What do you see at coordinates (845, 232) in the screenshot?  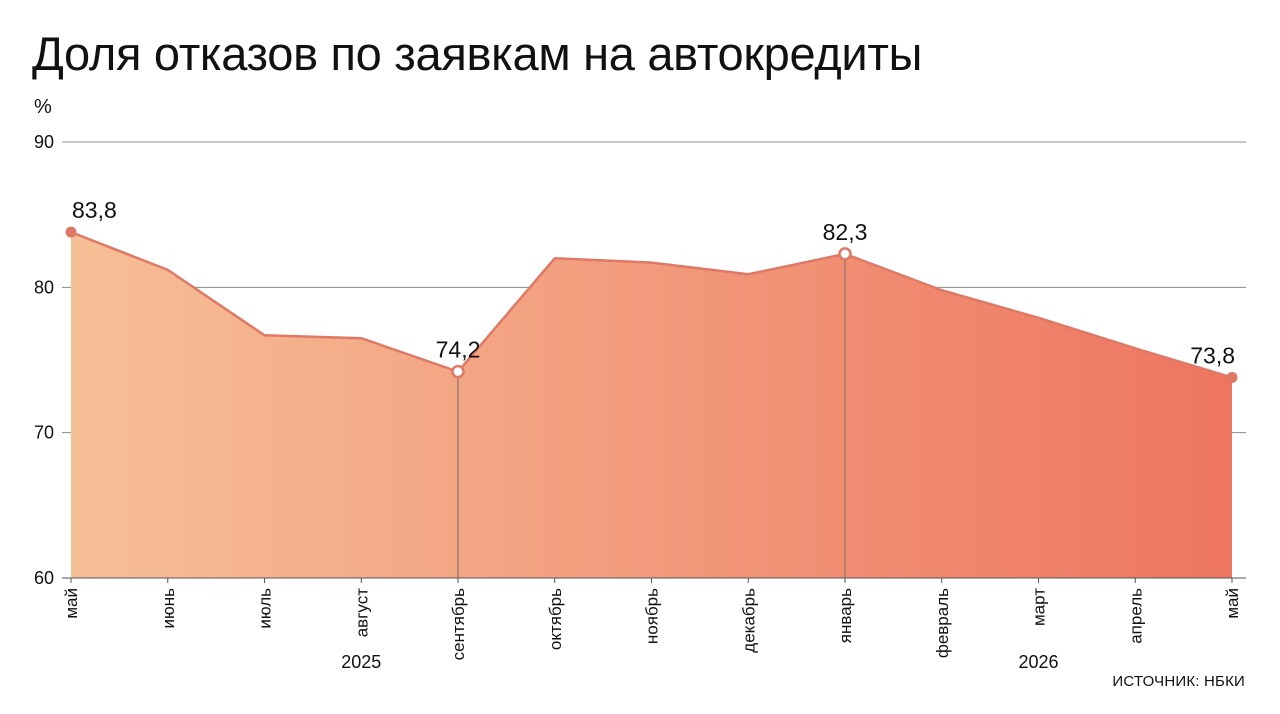 I see `data-label: 82,3` at bounding box center [845, 232].